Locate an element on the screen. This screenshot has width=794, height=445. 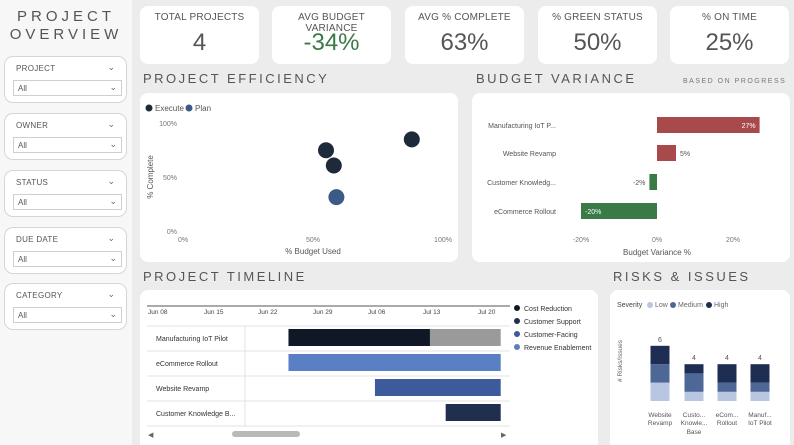
date-tick-label: Jul 13 is located at coordinates (432, 312).